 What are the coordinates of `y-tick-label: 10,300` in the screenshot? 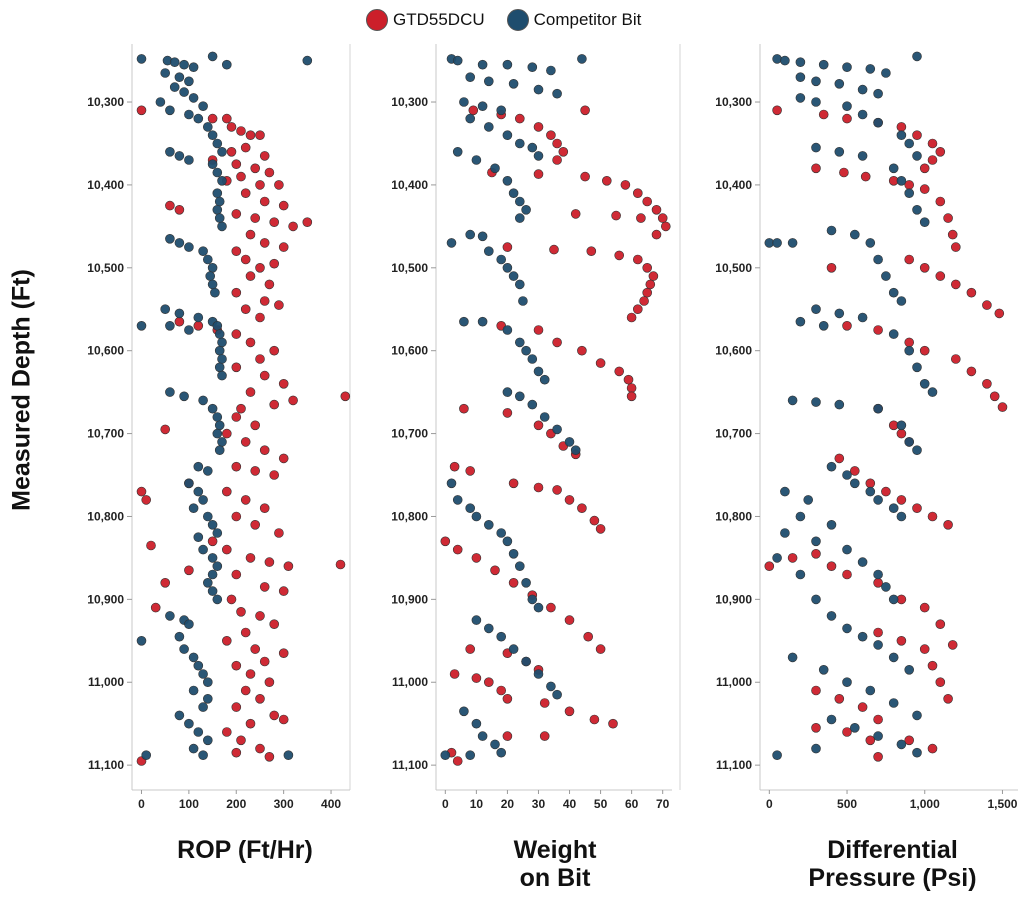 It's located at (733, 102).